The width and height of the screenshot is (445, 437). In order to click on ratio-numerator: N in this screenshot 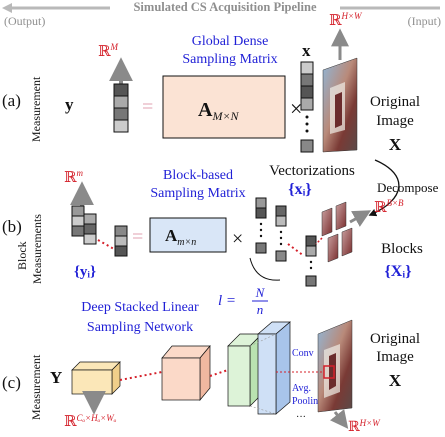, I will do `click(260, 292)`.